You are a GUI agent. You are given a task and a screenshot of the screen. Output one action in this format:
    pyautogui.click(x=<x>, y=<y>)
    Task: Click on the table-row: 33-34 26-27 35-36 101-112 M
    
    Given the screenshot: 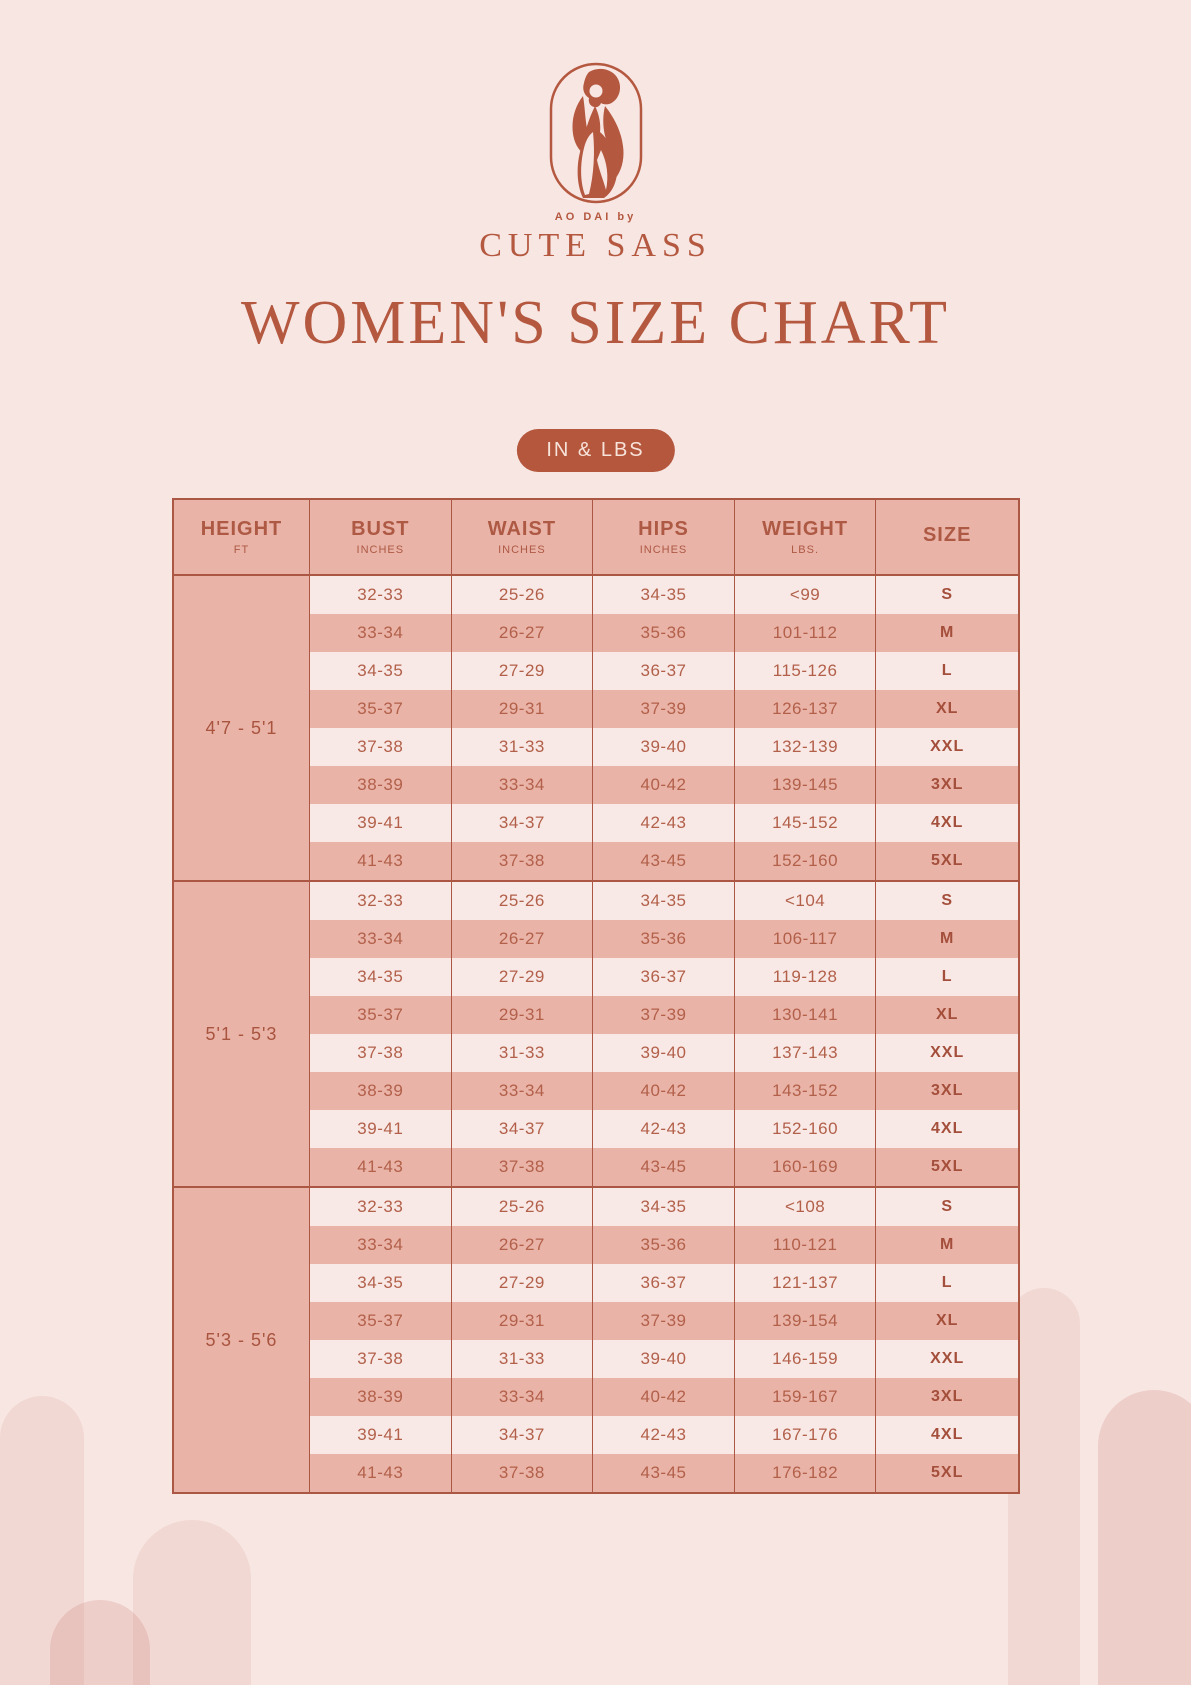 What is the action you would take?
    pyautogui.click(x=664, y=633)
    